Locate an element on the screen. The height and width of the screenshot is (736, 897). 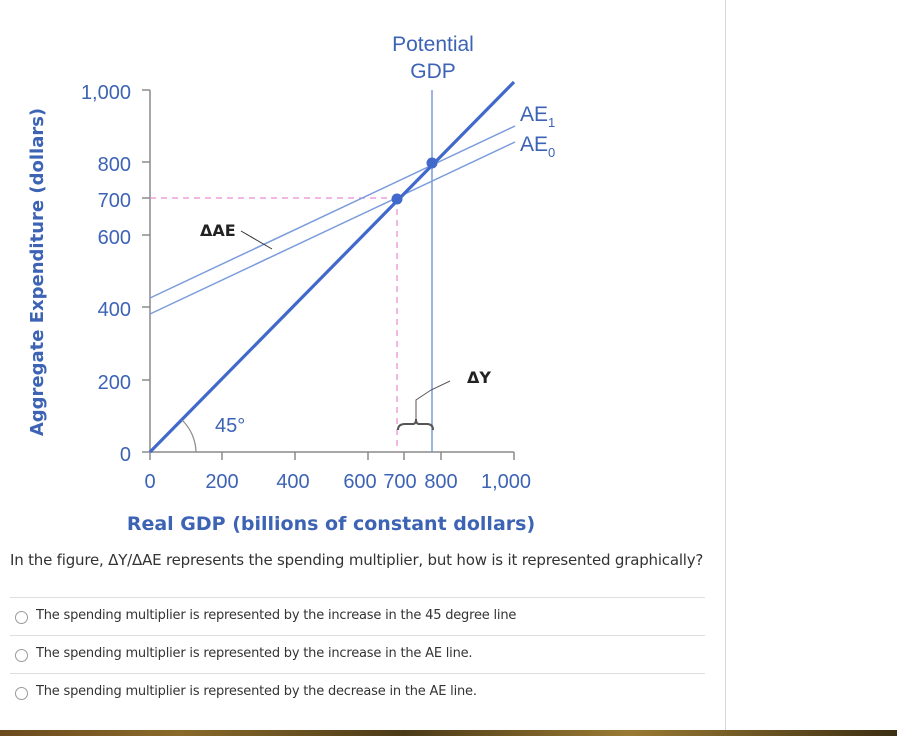
potential-gdp-label: GDP is located at coordinates (433, 71).